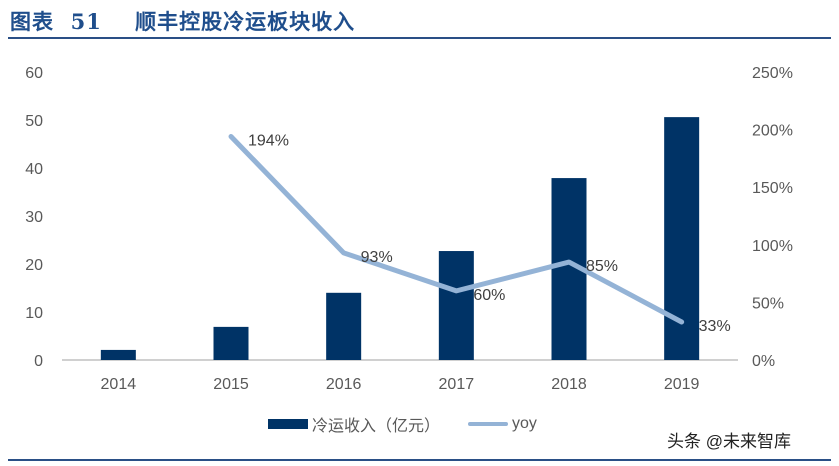 The height and width of the screenshot is (466, 839). What do you see at coordinates (569, 384) in the screenshot?
I see `x-tick-label: 2018` at bounding box center [569, 384].